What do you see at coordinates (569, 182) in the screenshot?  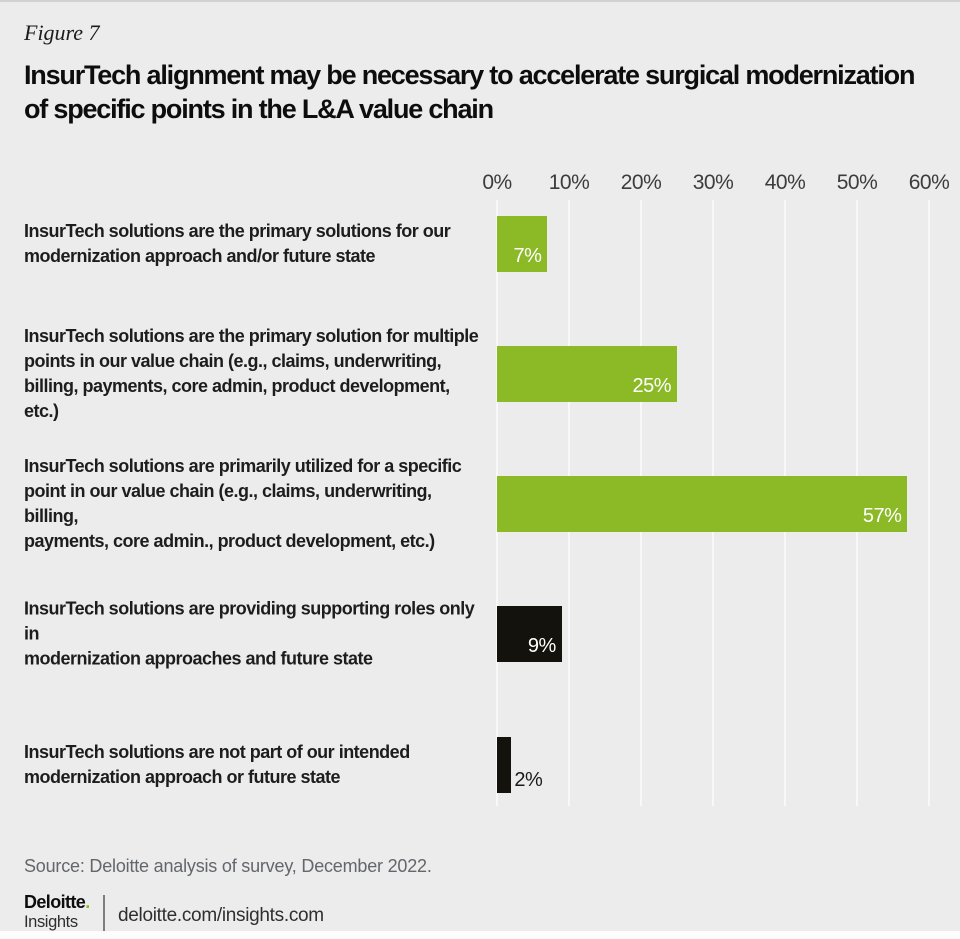 I see `x-axis-tick-label: 10%` at bounding box center [569, 182].